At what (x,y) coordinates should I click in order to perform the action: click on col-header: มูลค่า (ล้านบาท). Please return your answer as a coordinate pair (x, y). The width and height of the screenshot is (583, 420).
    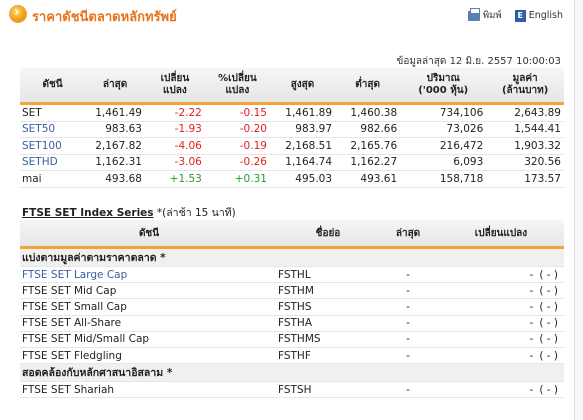
    Looking at the image, I should click on (525, 86).